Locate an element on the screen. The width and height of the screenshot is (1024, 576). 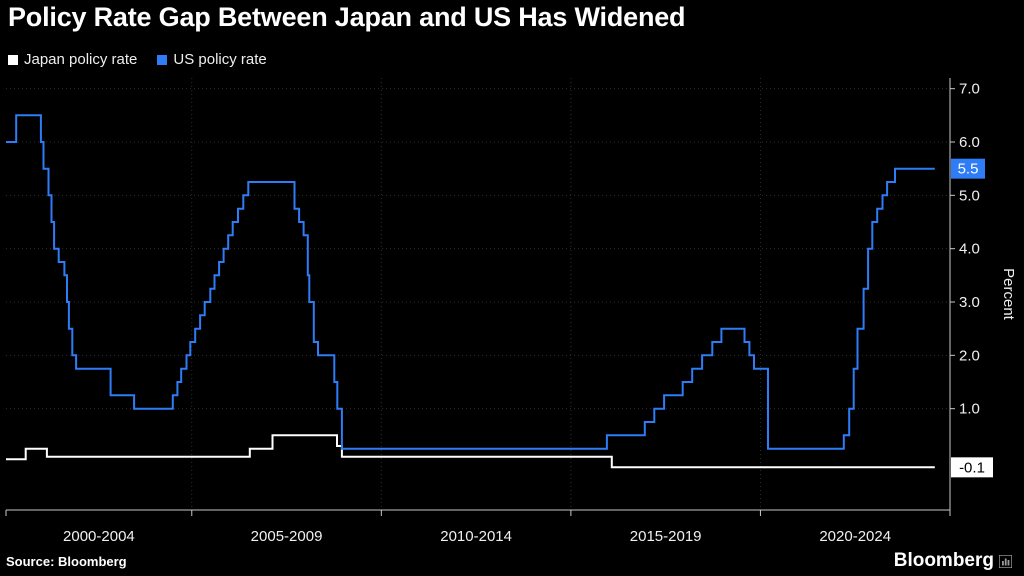
y-axis-label: 5.0 is located at coordinates (969, 195).